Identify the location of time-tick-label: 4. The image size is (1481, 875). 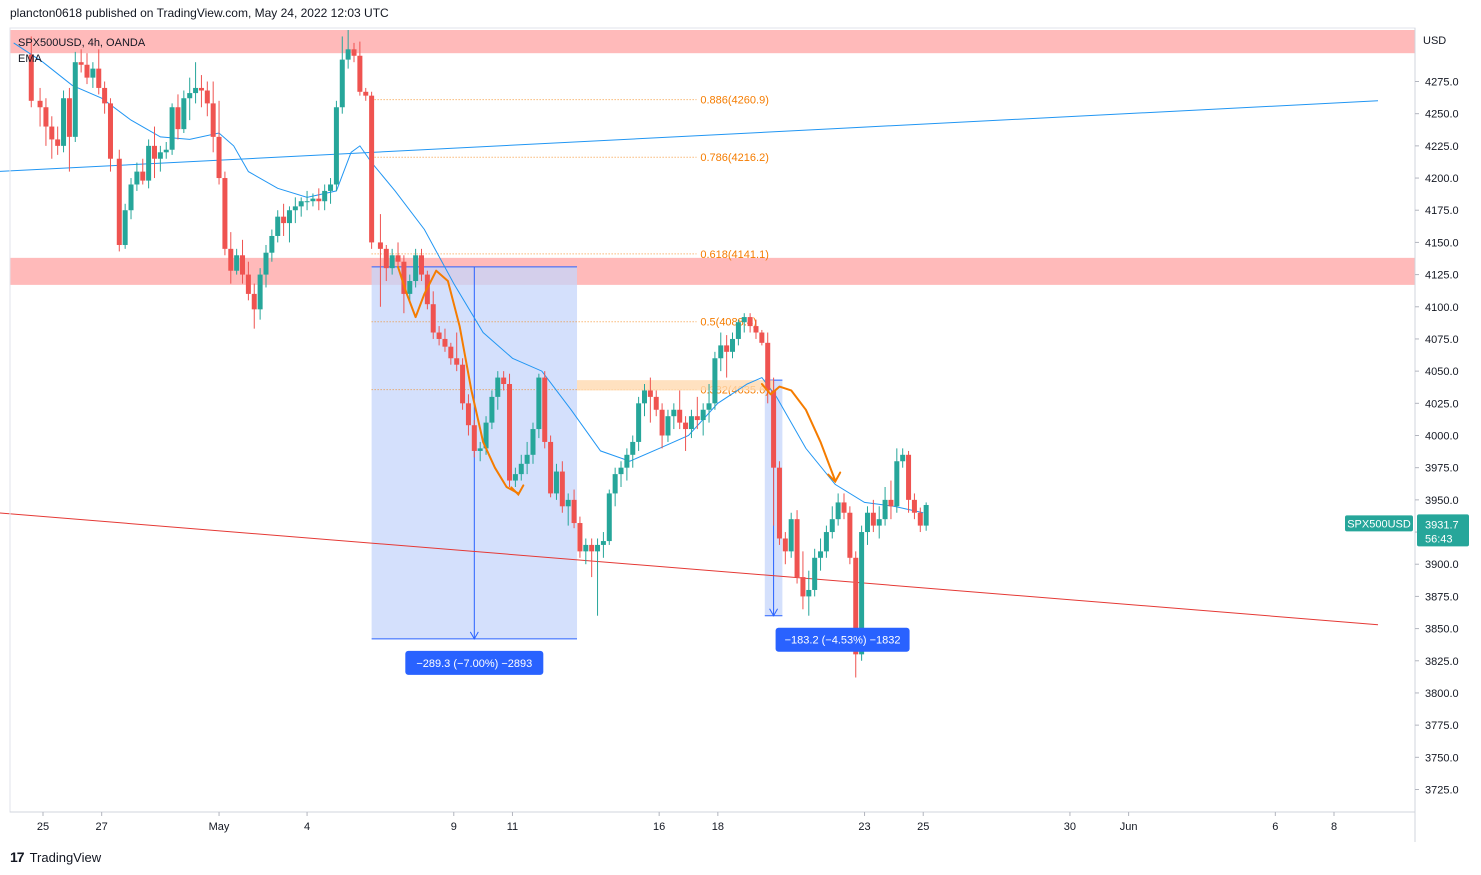
(307, 827).